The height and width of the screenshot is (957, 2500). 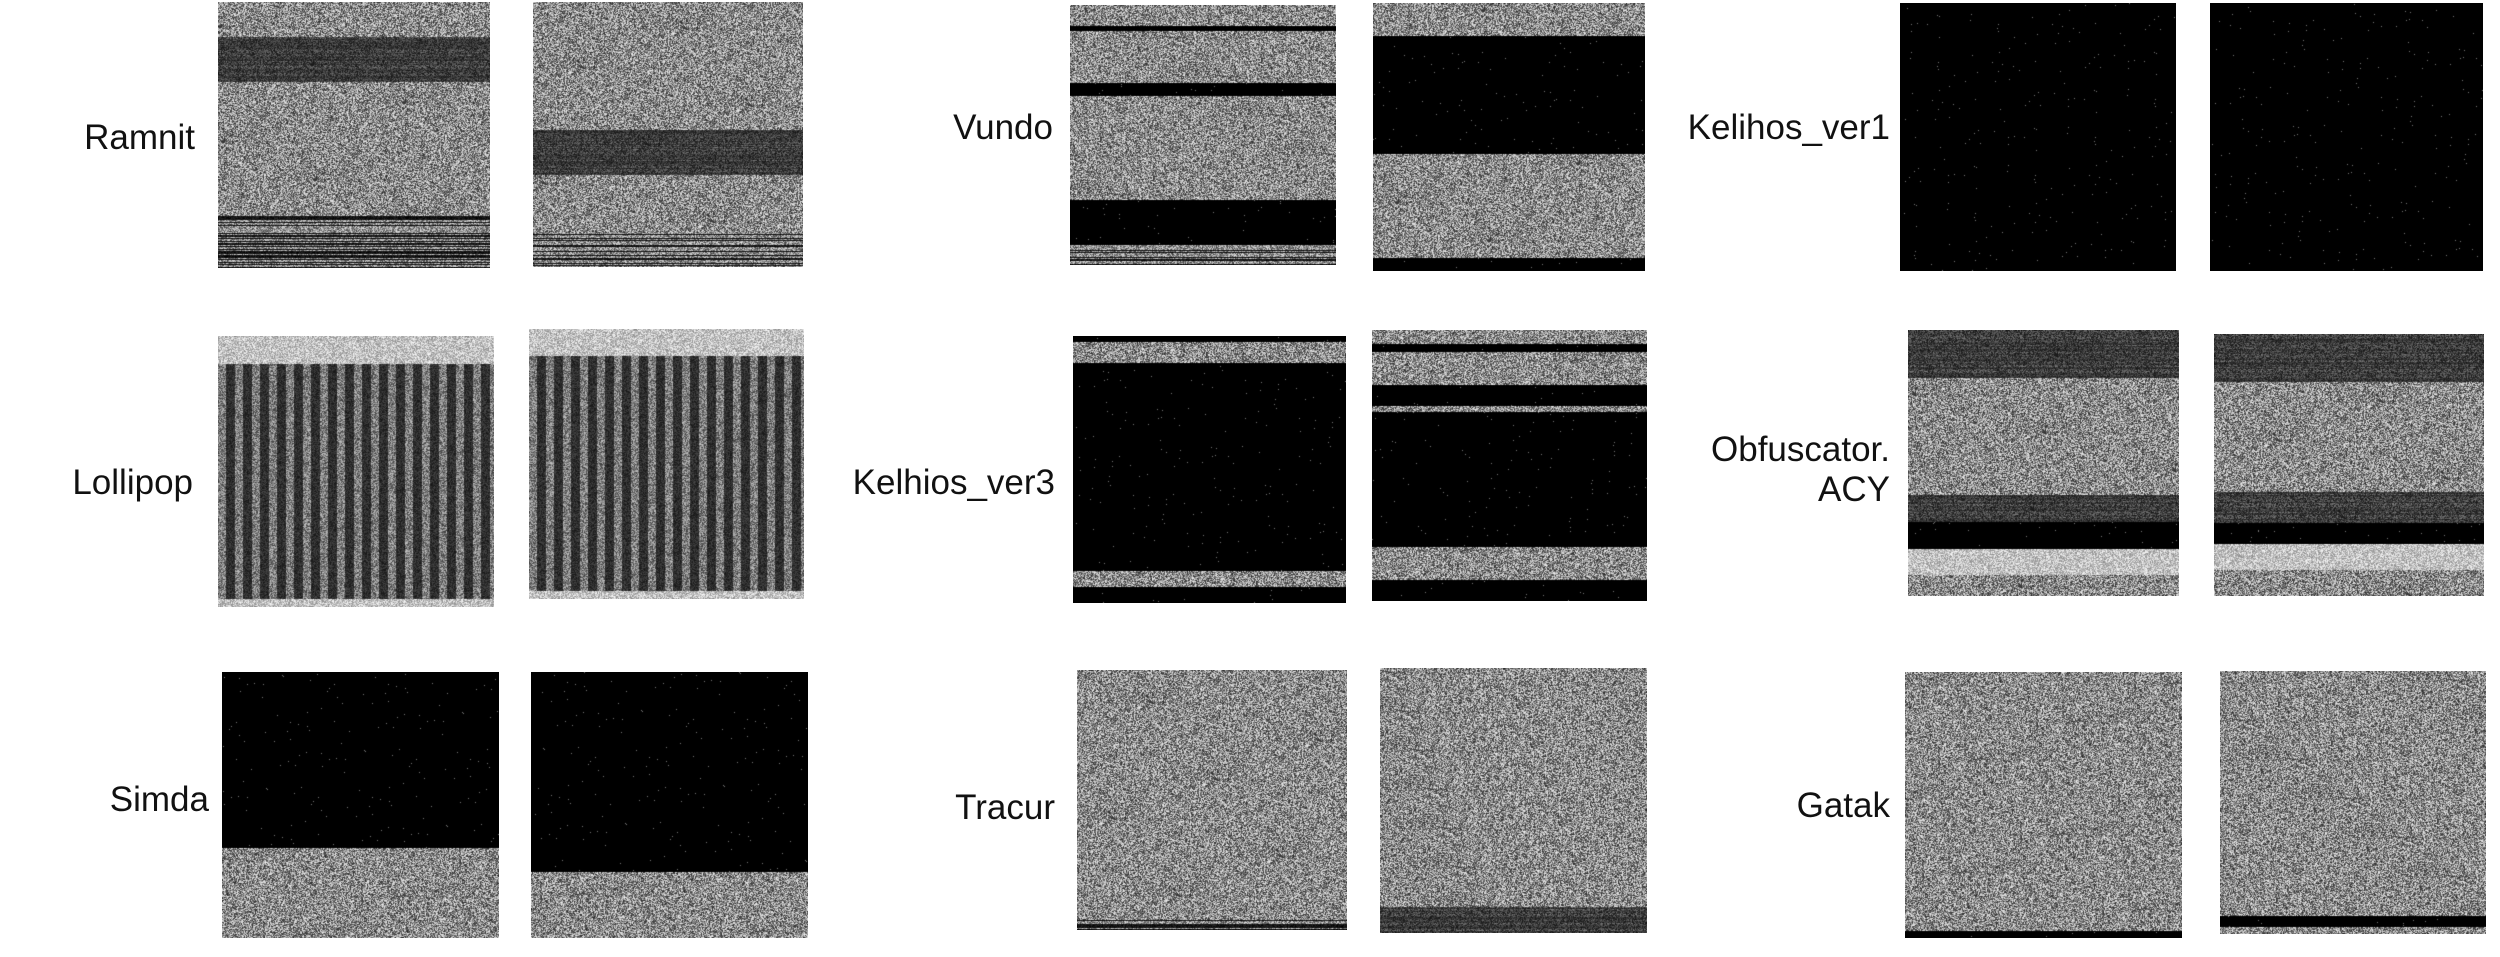 I want to click on family-label-kelihos-ver1: Kelihos_ver1, so click(x=1788, y=127).